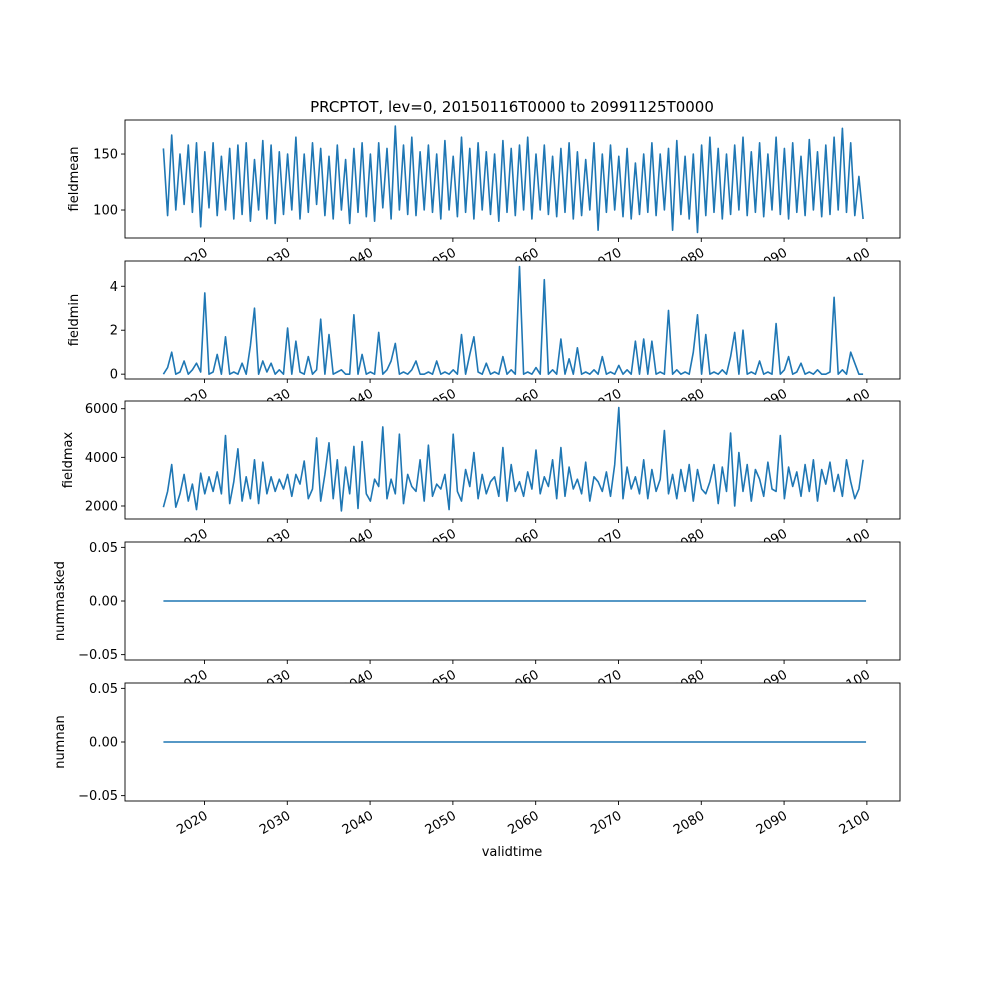 Image resolution: width=1000 pixels, height=1000 pixels. I want to click on y-axis-label: fieldmean, so click(74, 179).